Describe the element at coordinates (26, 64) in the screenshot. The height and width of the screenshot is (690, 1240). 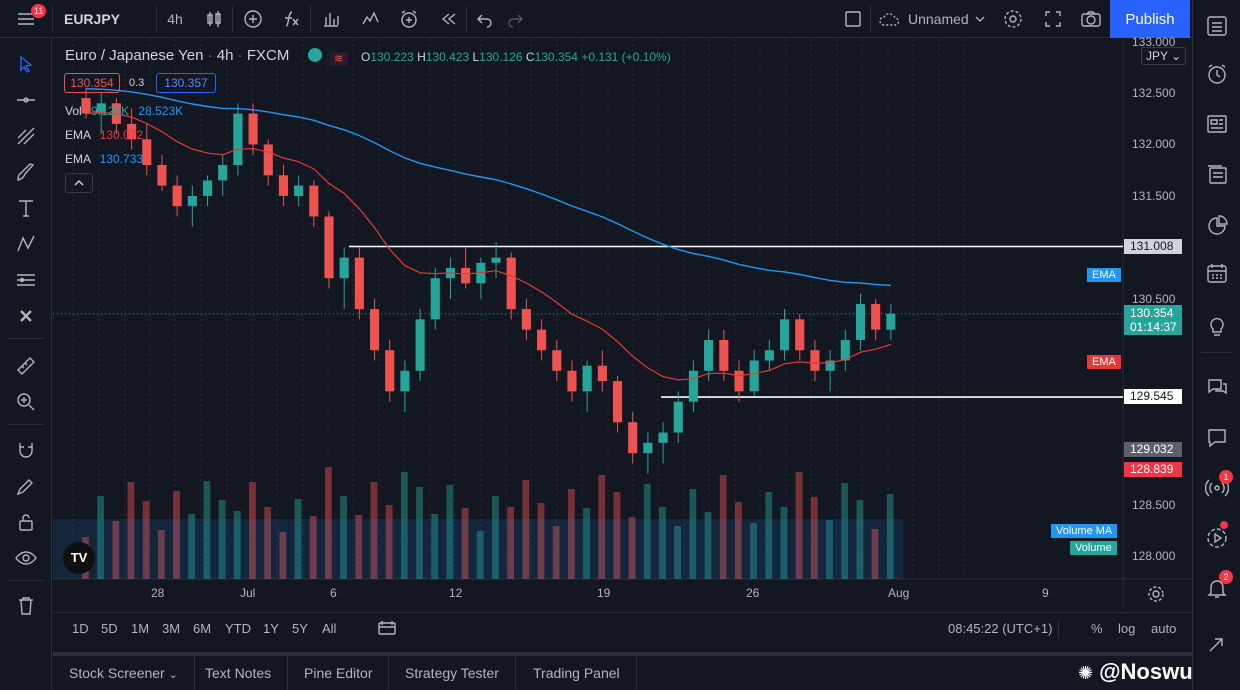
I see `cursor-tool` at that location.